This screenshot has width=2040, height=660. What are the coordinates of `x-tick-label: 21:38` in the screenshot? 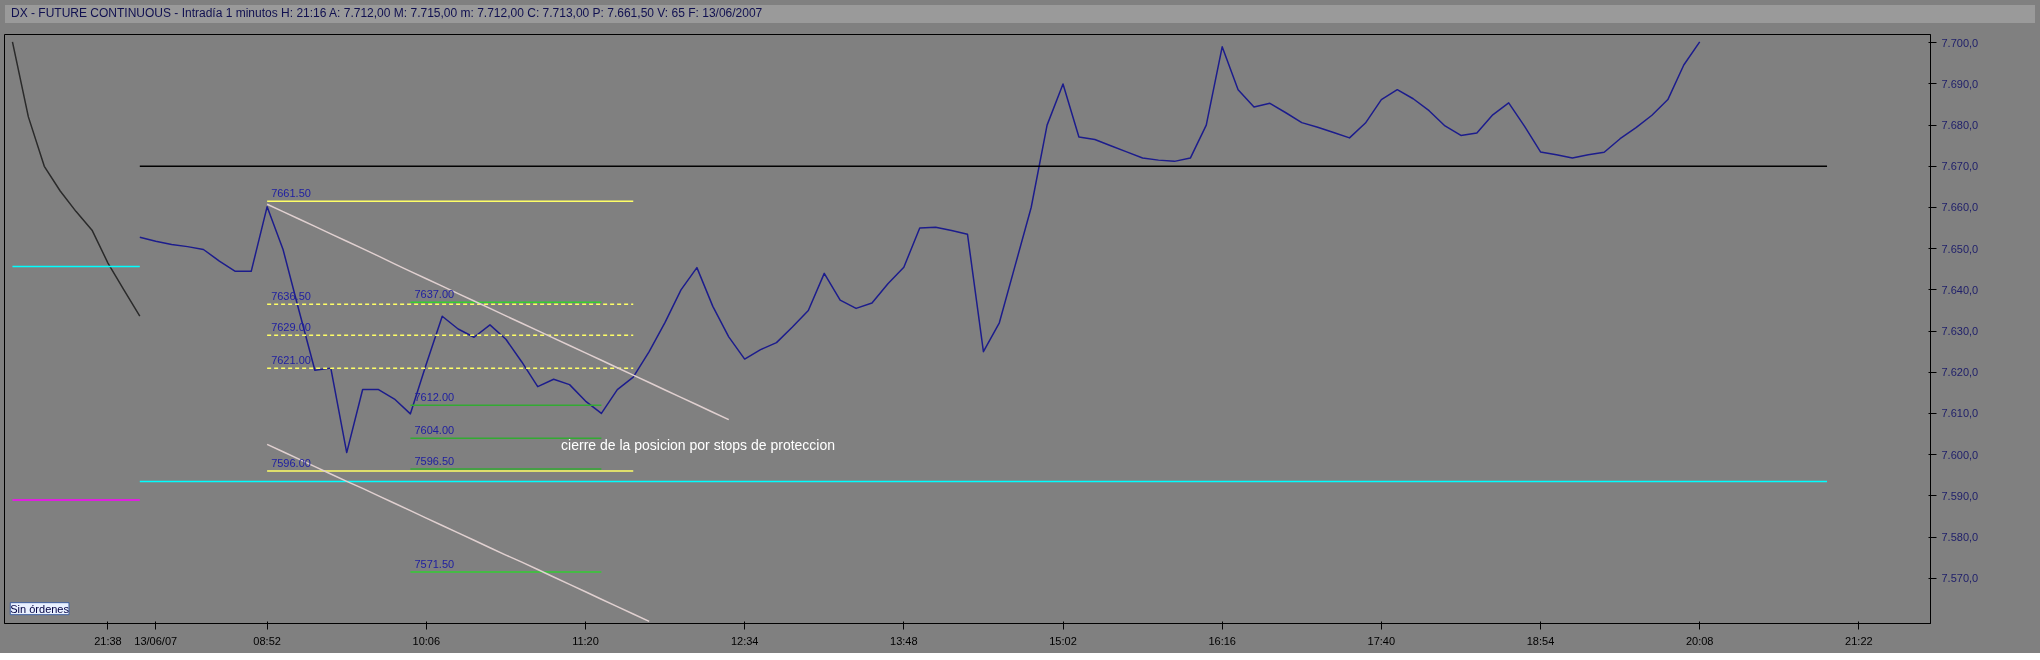 It's located at (108, 640).